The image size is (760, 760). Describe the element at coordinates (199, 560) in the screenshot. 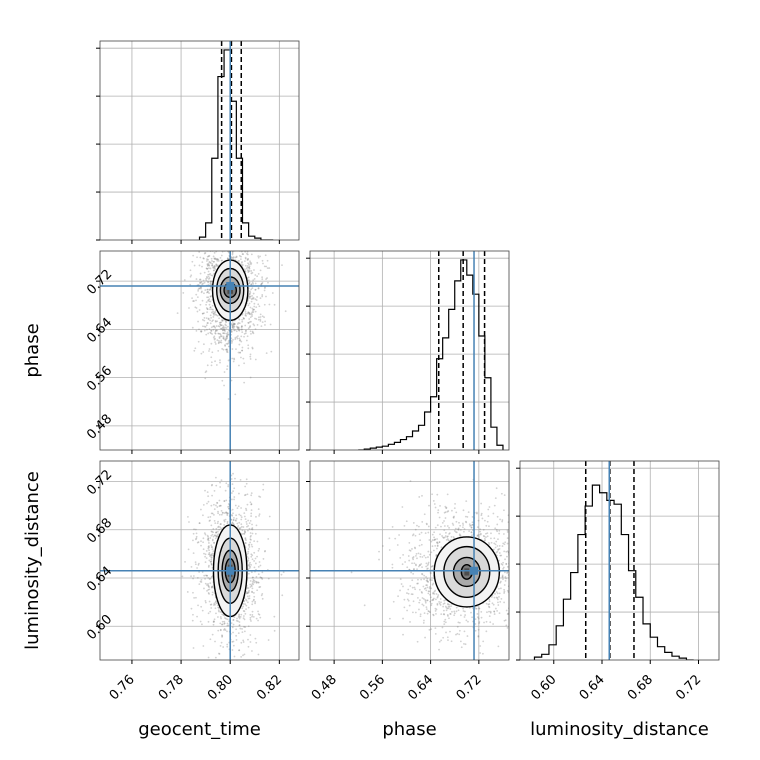

I see `panel-content-geocent_time-vs-luminosity_distance` at that location.